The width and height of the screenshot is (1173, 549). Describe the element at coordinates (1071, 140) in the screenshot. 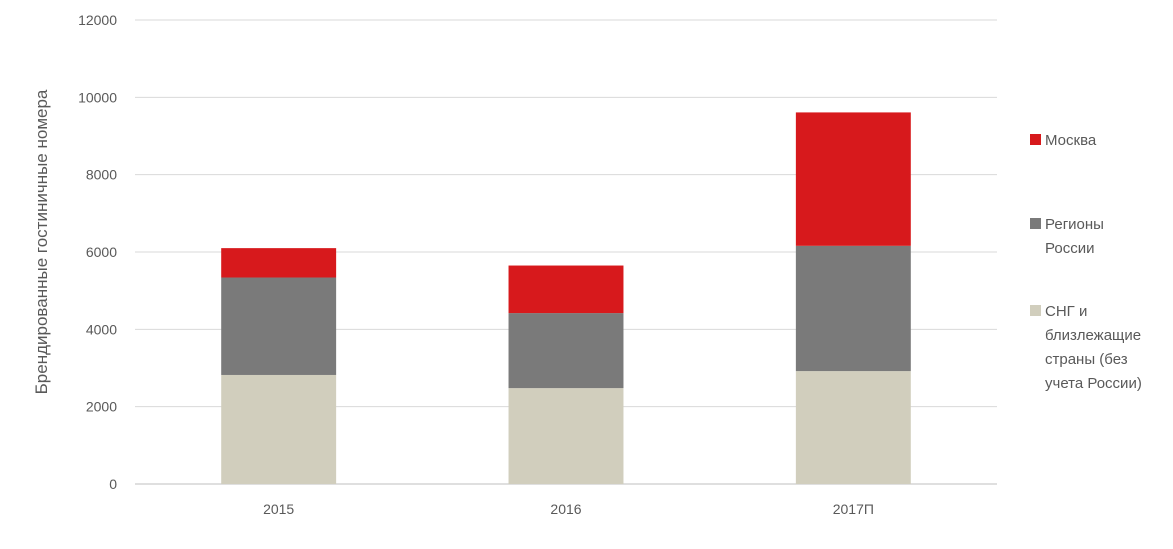

I see `legend-label: Москва` at that location.